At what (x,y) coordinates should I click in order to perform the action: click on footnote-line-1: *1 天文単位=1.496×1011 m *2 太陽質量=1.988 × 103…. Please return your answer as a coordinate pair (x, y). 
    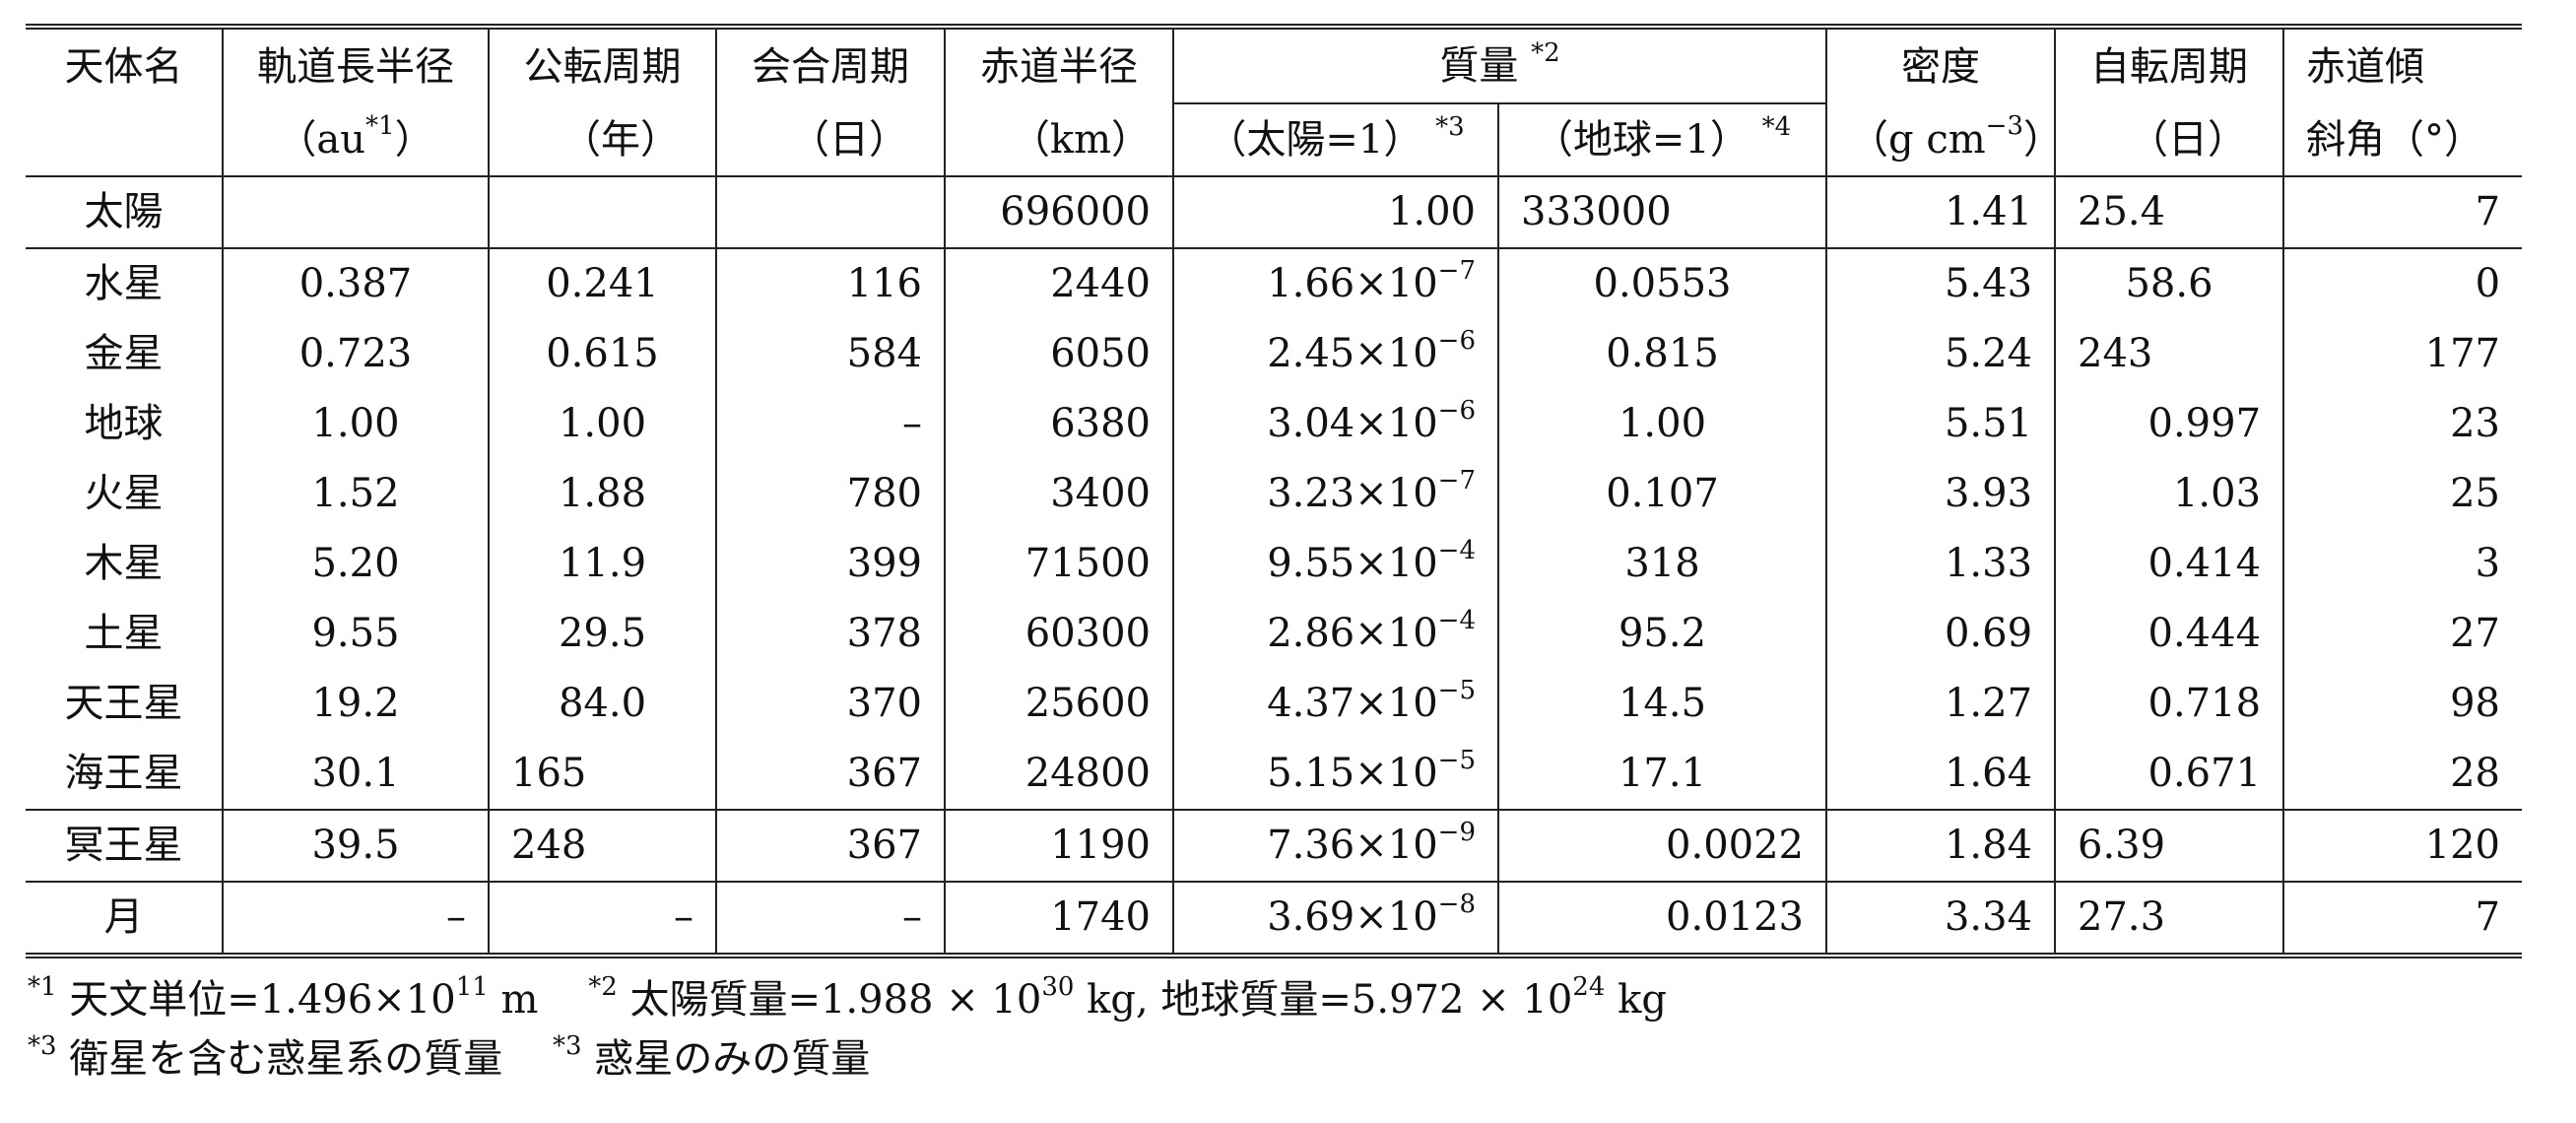
    Looking at the image, I should click on (848, 999).